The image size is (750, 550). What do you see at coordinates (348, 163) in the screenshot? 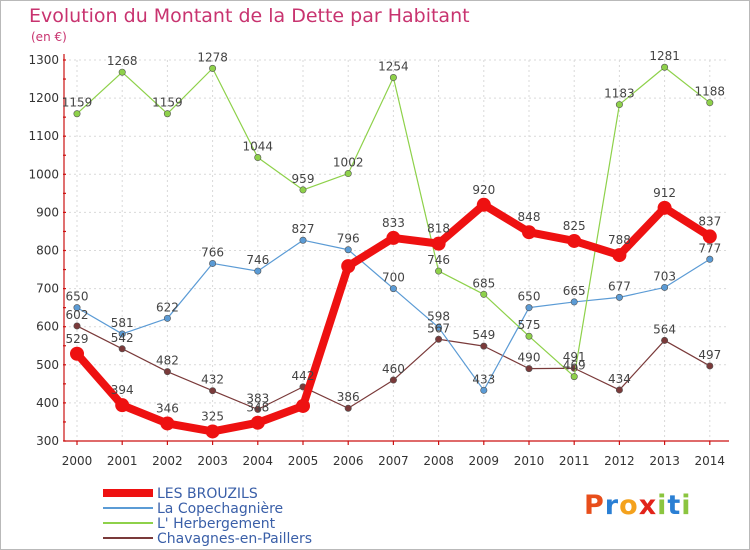
I see `data-label: 1002` at bounding box center [348, 163].